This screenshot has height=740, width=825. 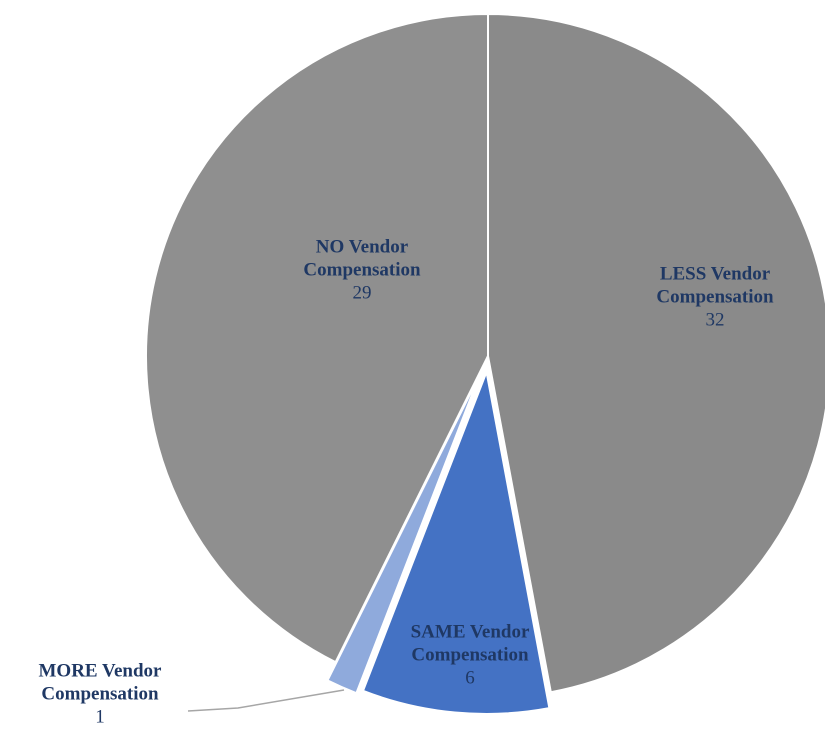 What do you see at coordinates (100, 717) in the screenshot?
I see `value-label: 1` at bounding box center [100, 717].